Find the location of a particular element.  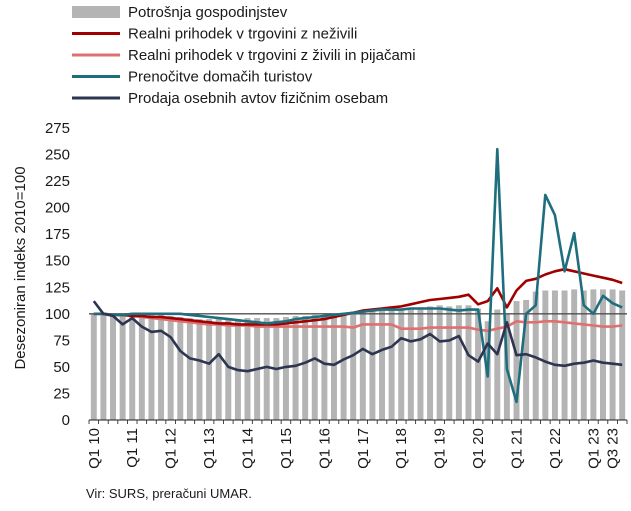

y-tick-label: 25 is located at coordinates (61, 393).